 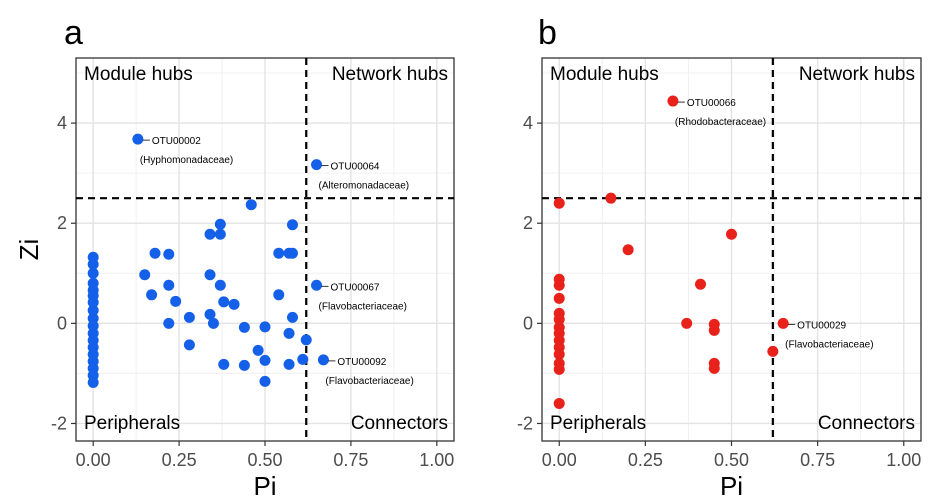 I want to click on panel-label: a, so click(x=73, y=33).